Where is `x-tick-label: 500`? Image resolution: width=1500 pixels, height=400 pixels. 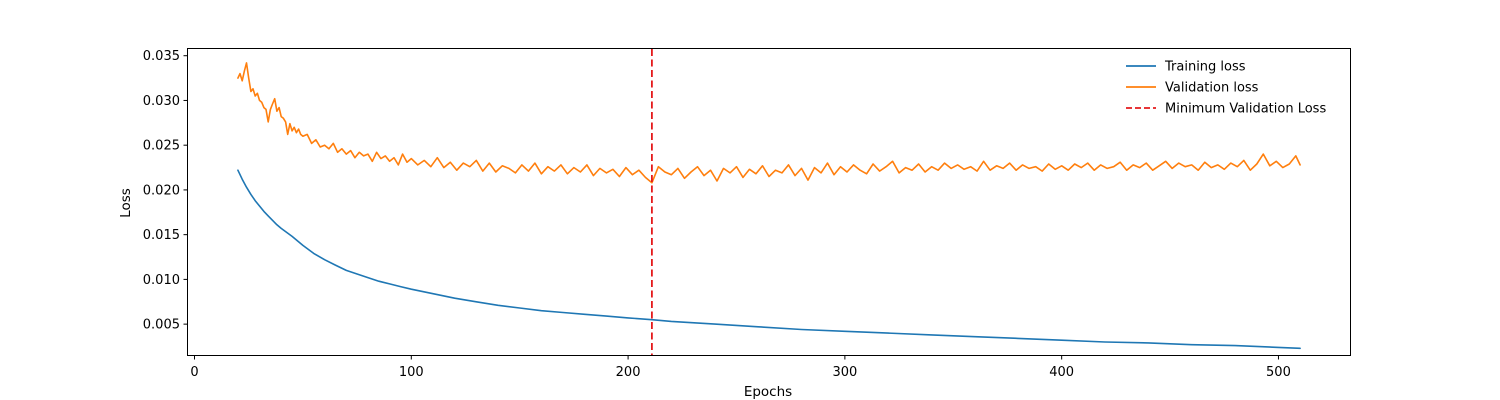 x-tick-label: 500 is located at coordinates (1278, 372).